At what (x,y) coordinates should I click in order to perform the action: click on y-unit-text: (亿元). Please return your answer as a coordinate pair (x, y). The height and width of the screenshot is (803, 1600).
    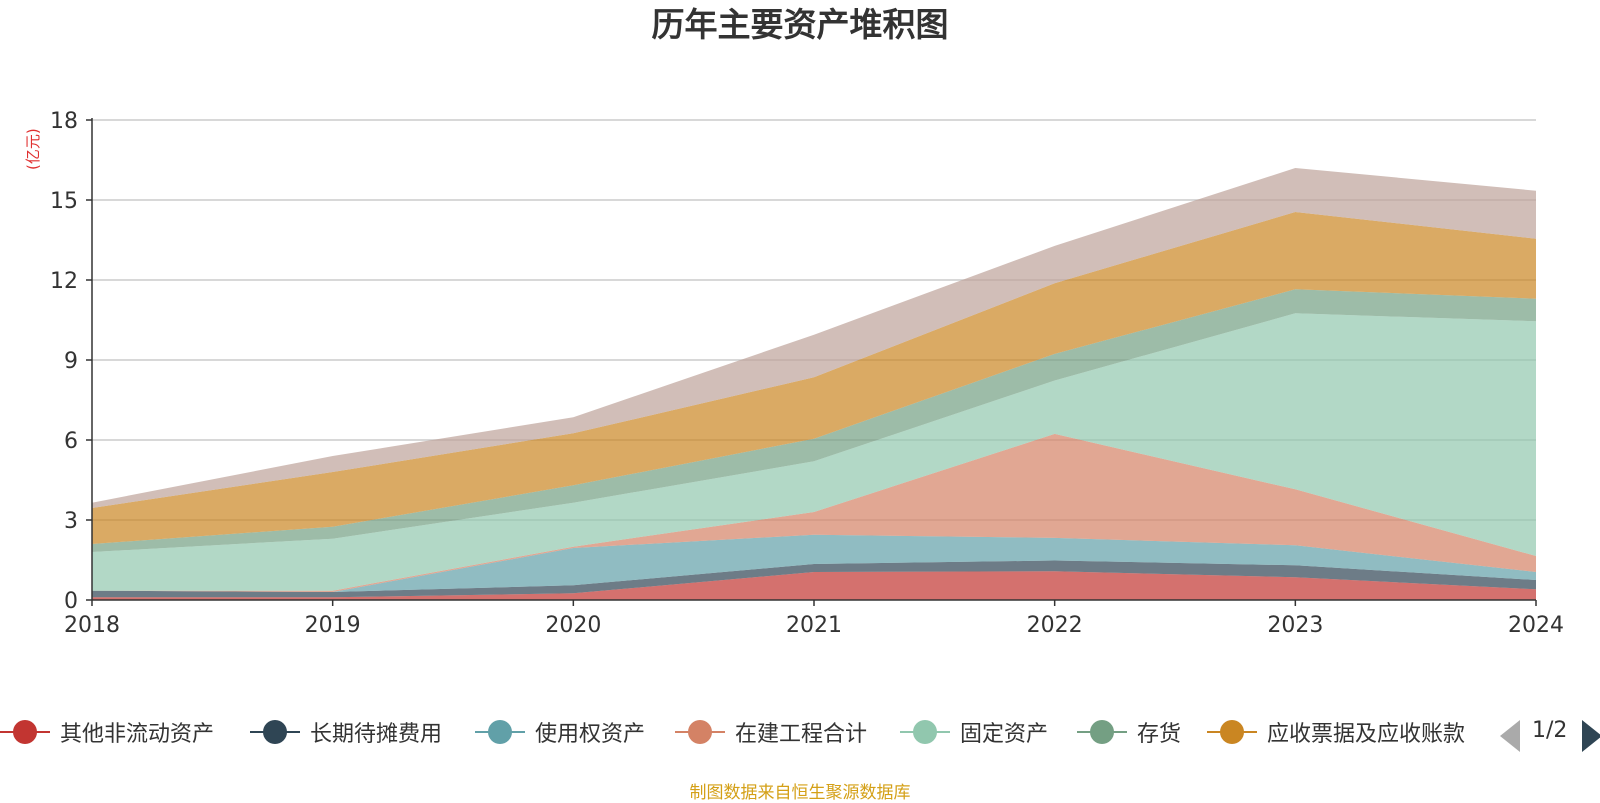
    Looking at the image, I should click on (33, 149).